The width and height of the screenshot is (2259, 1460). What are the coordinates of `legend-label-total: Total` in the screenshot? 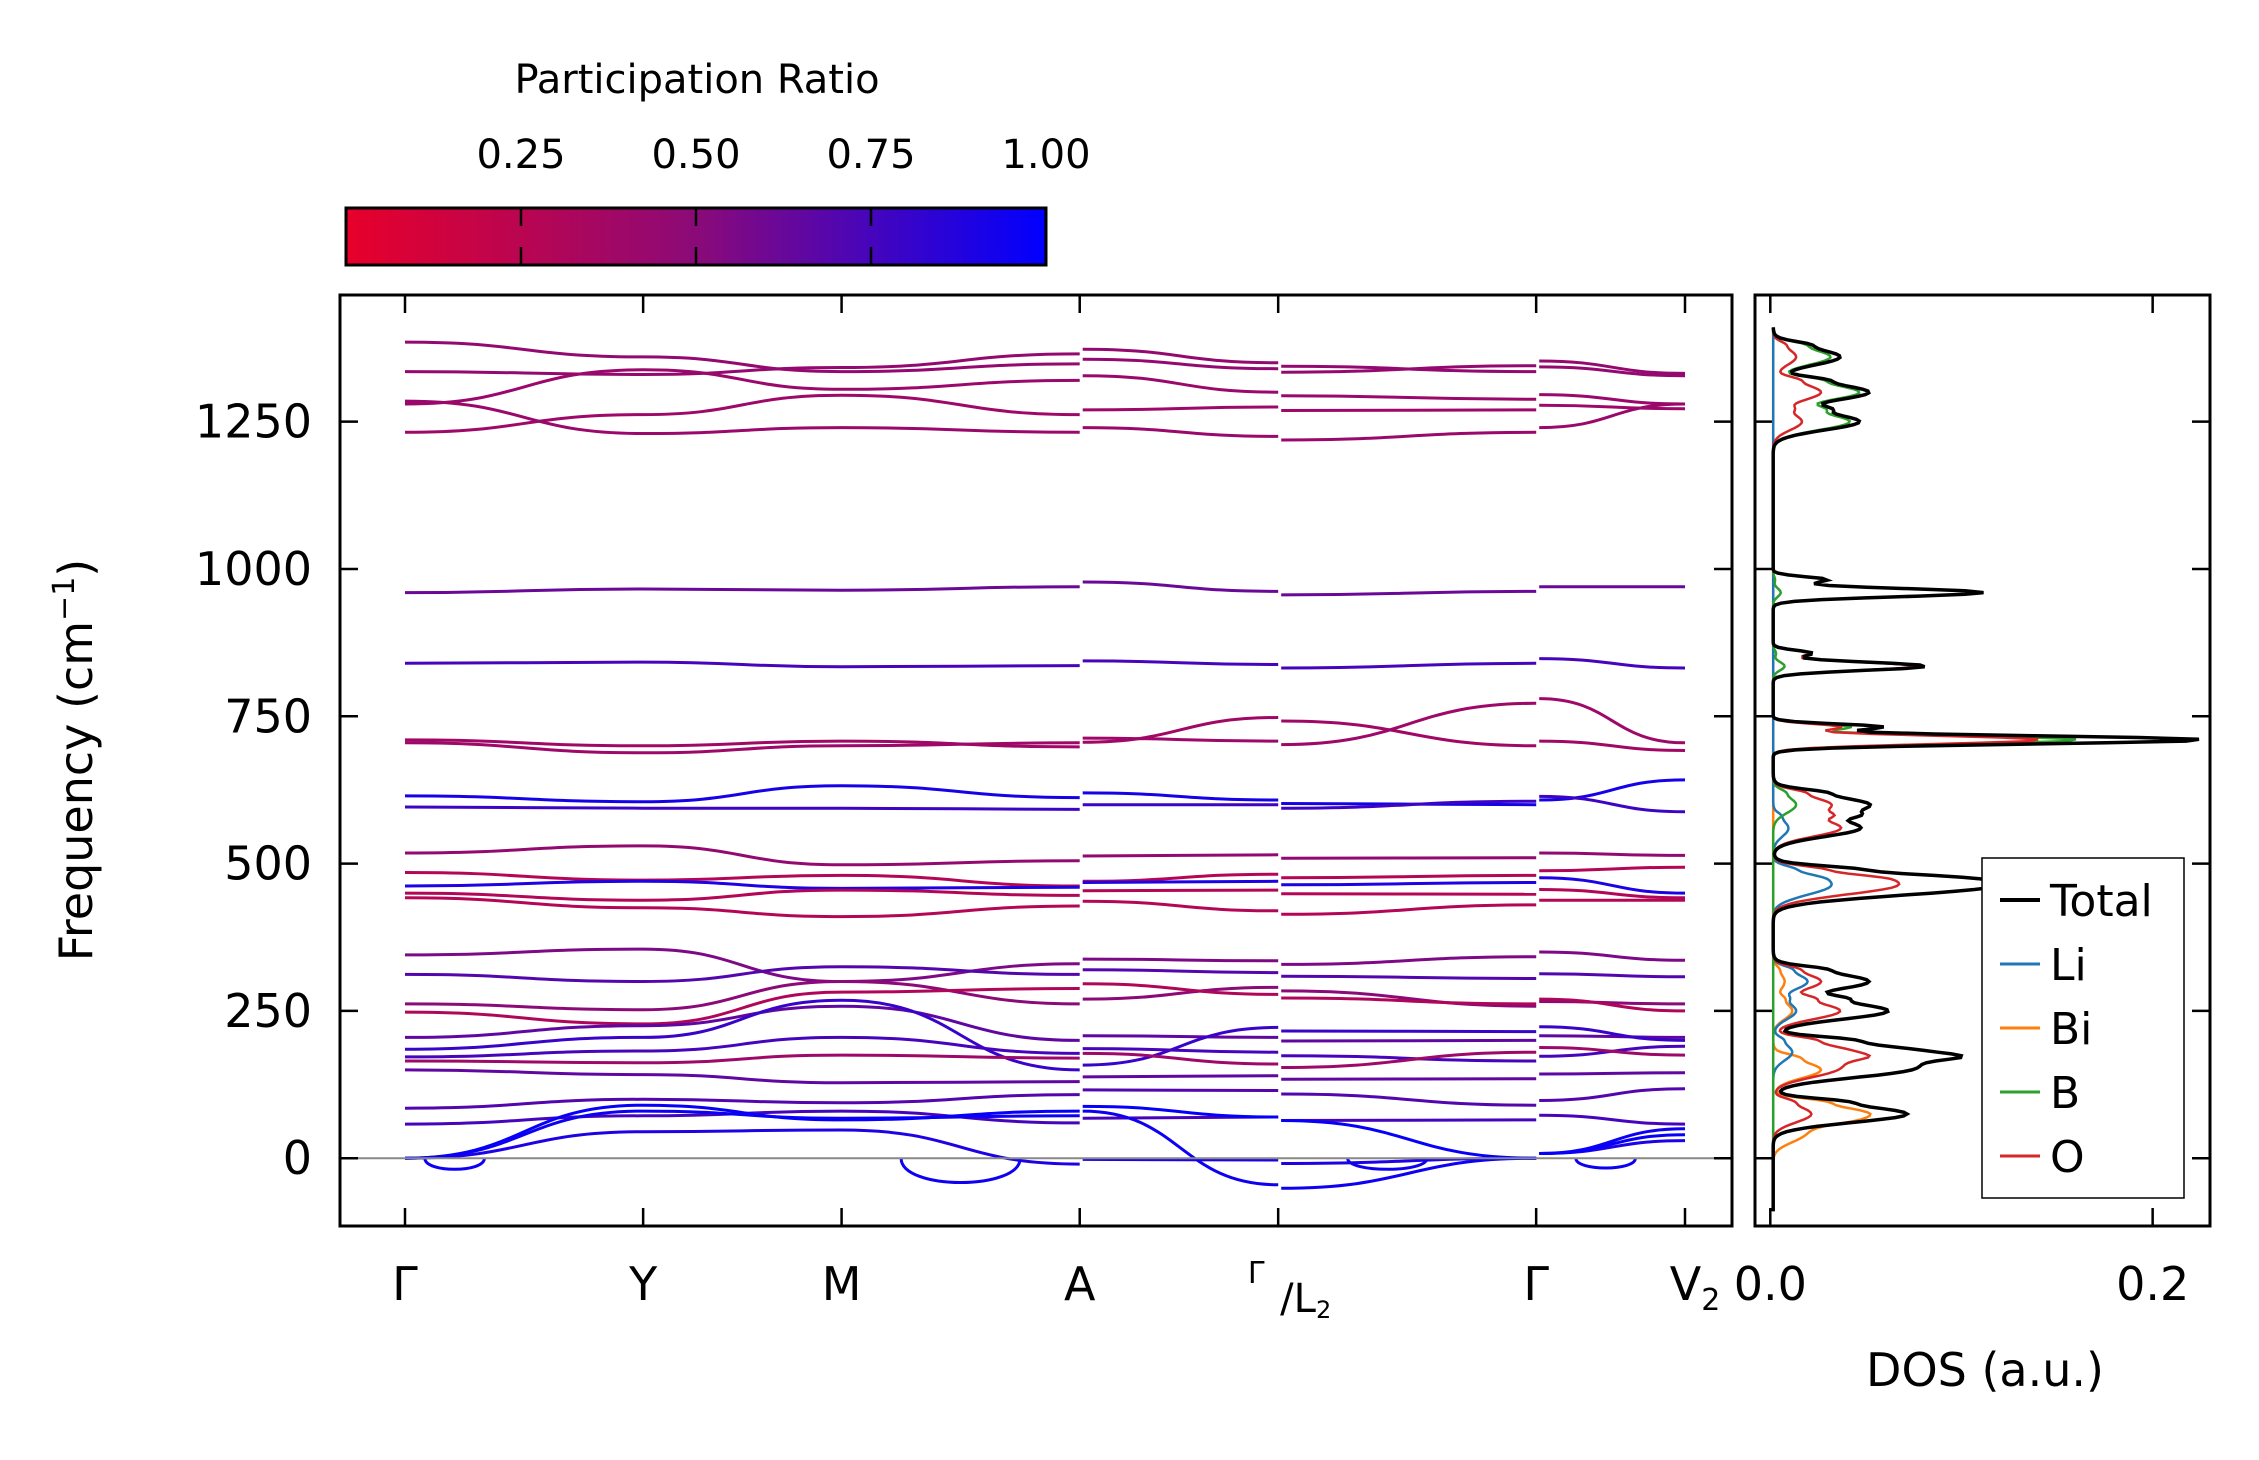 It's located at (2101, 901).